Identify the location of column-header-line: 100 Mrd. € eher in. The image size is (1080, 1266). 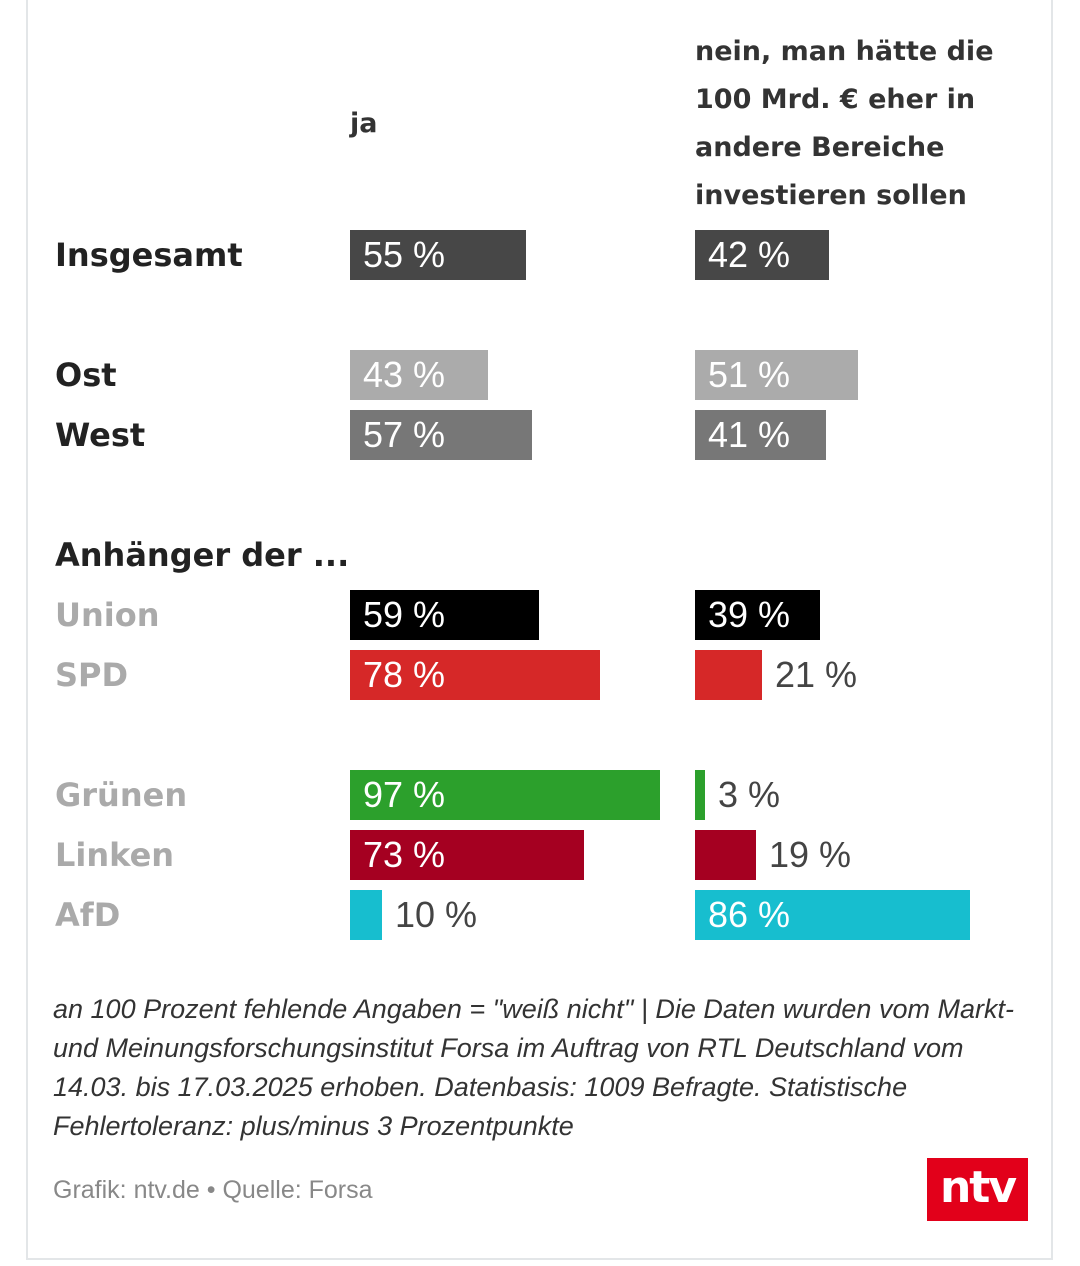
(835, 99).